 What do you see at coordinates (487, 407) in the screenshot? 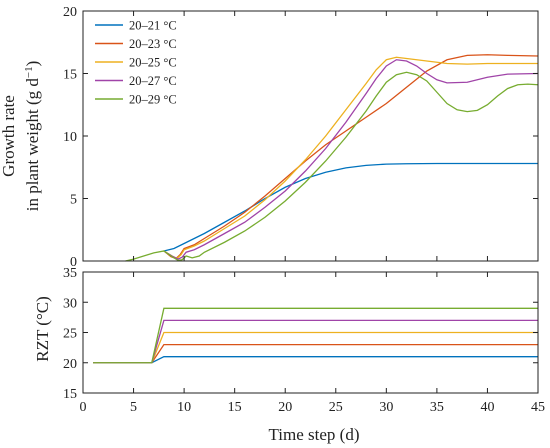
I see `rzt-x-tick-label: 40` at bounding box center [487, 407].